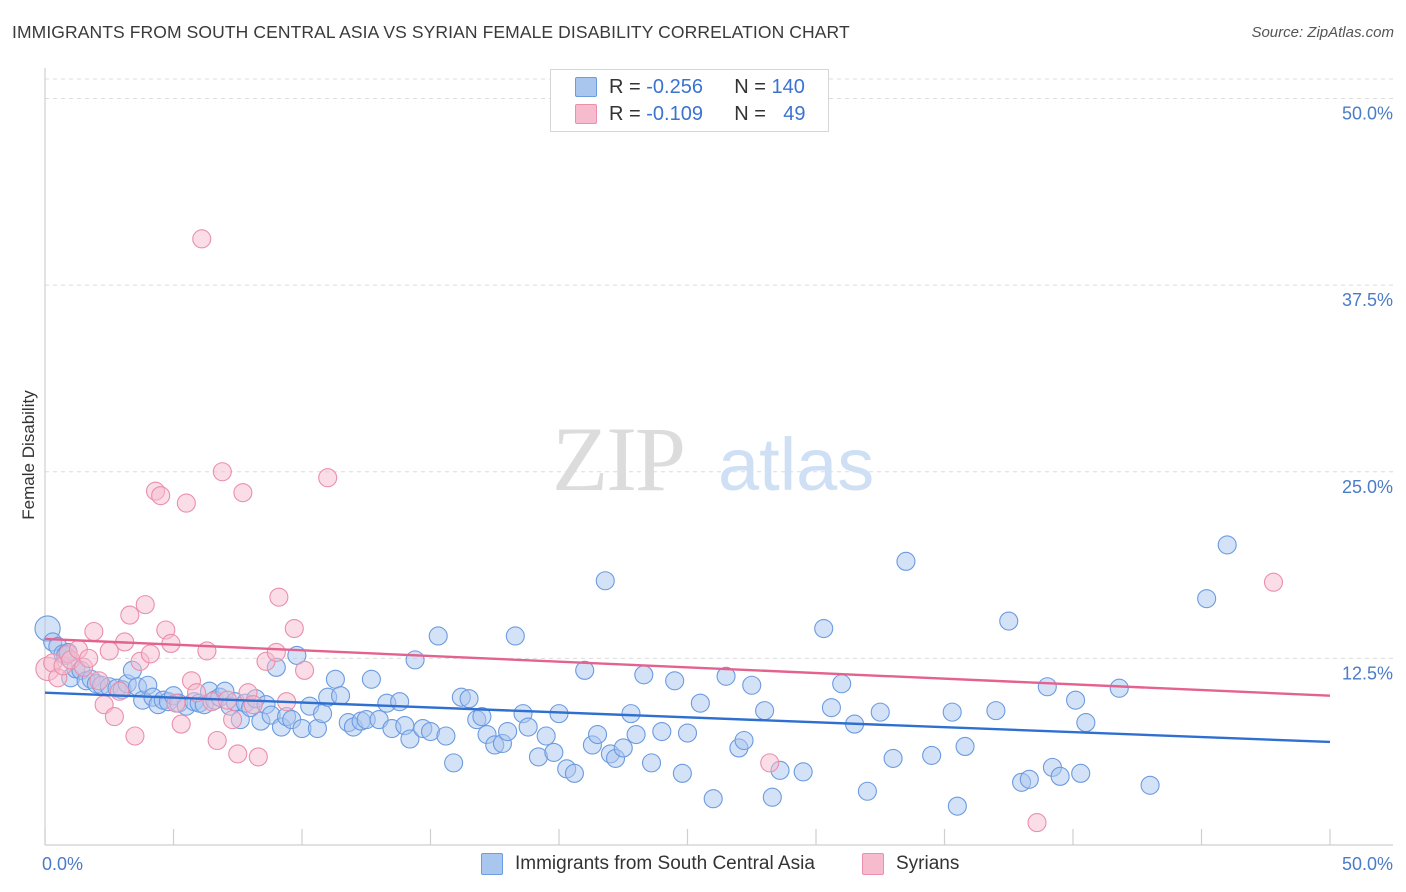  I want to click on stats-legend: R = -0.256 N = 140 R = -0.109 N = 49, so click(689, 100).